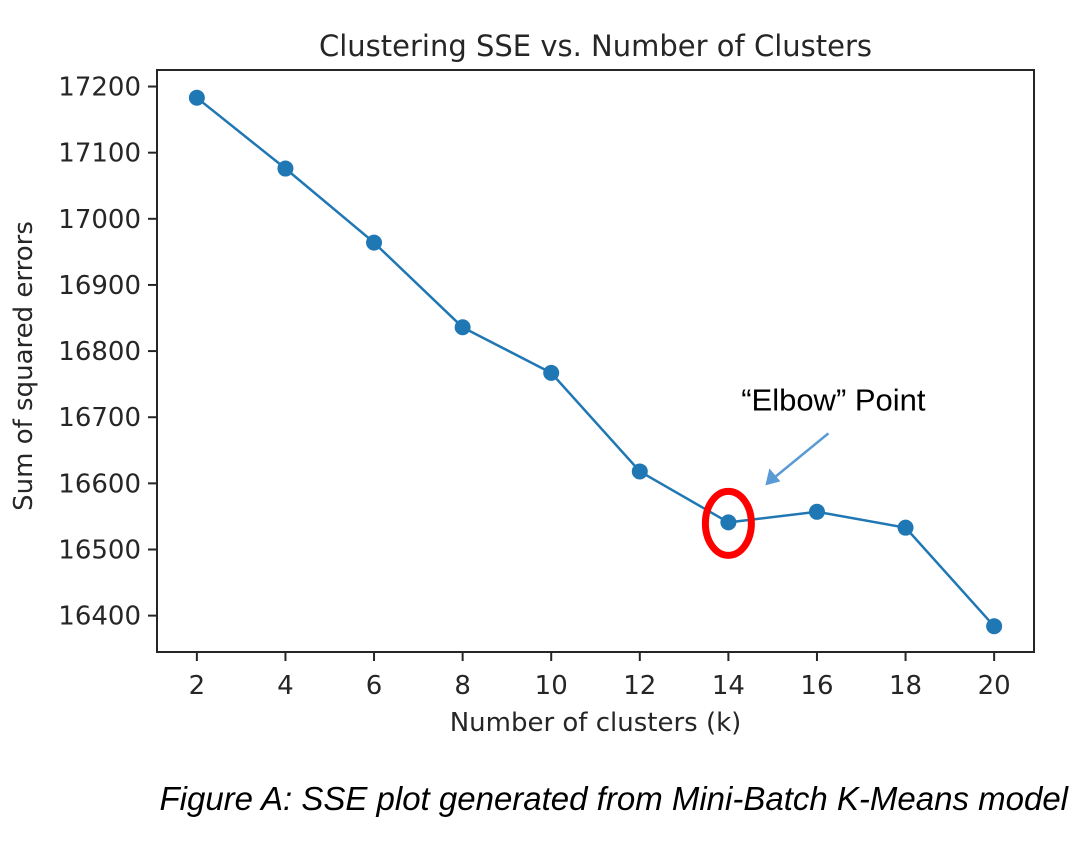  I want to click on y-tick-label: 17100, so click(99, 154).